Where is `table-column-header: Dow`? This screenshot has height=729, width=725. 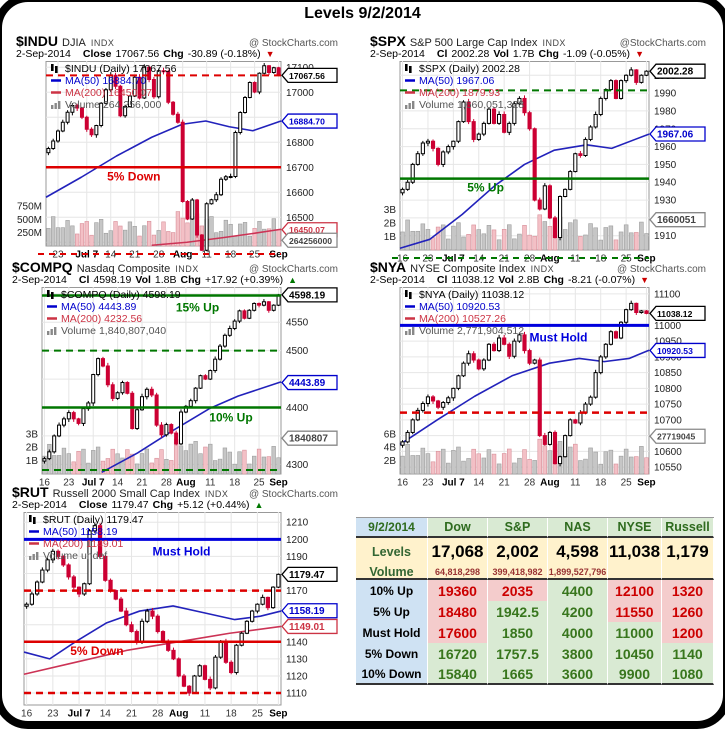
table-column-header: Dow is located at coordinates (458, 528).